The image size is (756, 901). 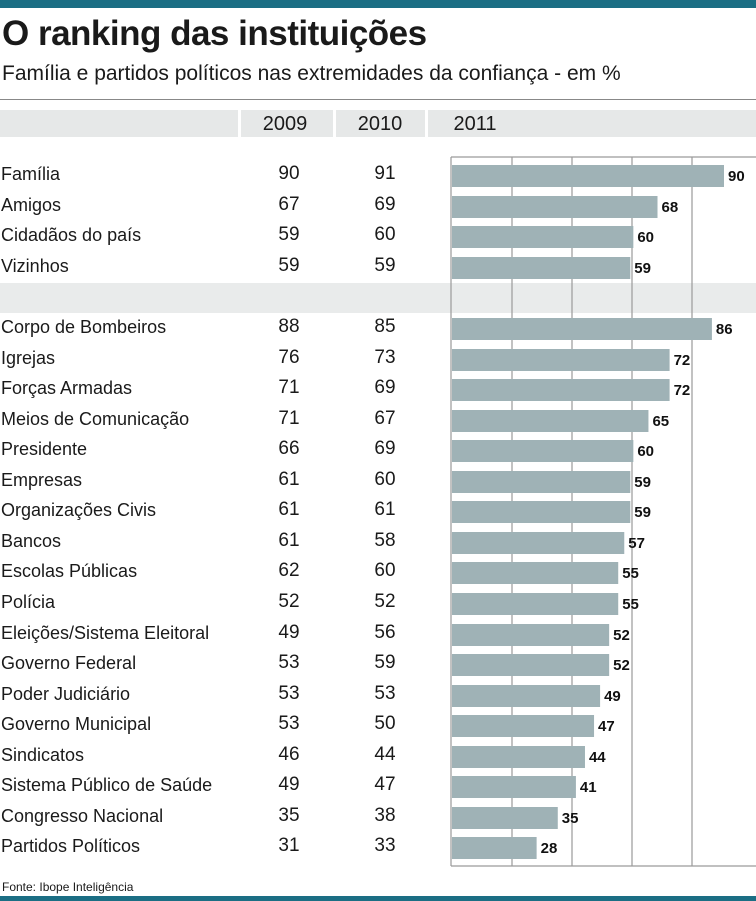 What do you see at coordinates (385, 540) in the screenshot?
I see `value-2010: 58` at bounding box center [385, 540].